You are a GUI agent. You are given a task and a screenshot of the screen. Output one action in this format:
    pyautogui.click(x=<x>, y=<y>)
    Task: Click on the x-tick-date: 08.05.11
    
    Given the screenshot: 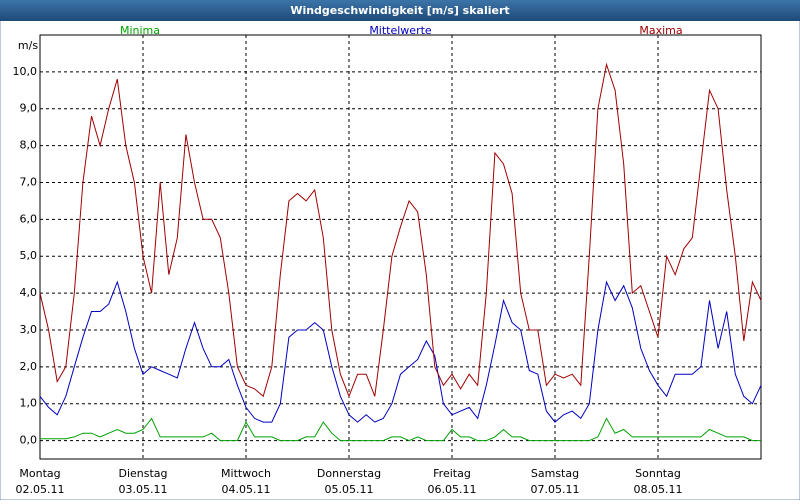 What is the action you would take?
    pyautogui.click(x=658, y=489)
    